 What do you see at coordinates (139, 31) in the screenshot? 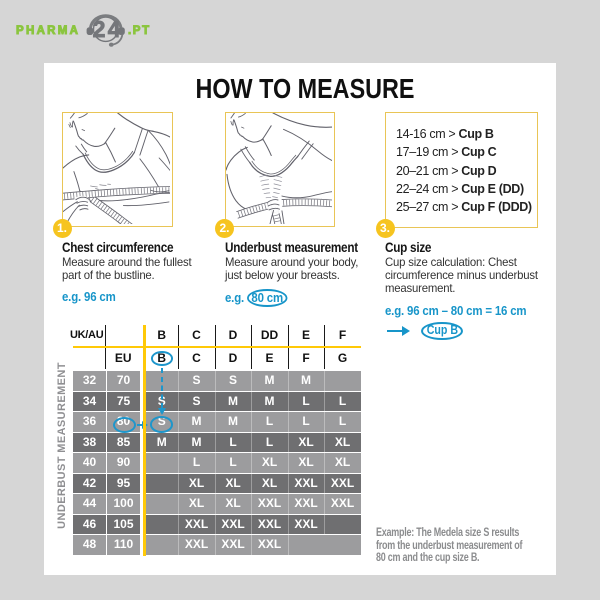
I see `svg-text: .PT` at bounding box center [139, 31].